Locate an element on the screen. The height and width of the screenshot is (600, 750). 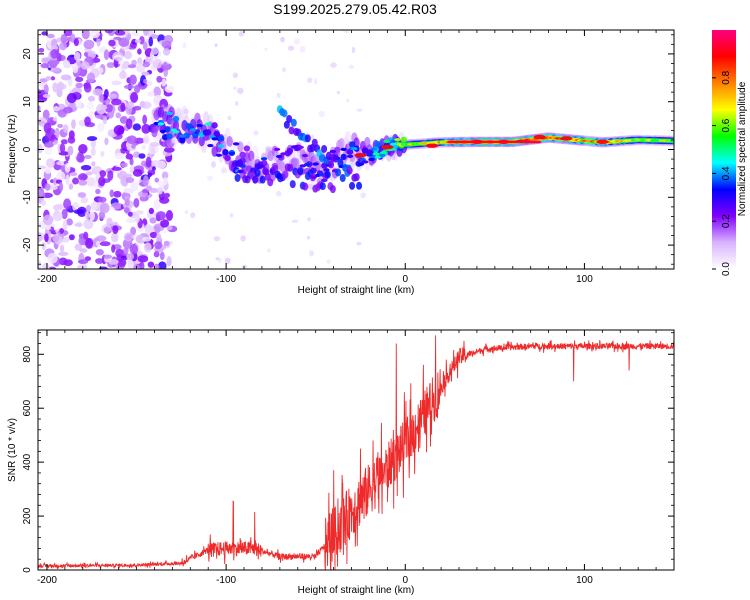
x-tick-label: -200 is located at coordinates (47, 279).